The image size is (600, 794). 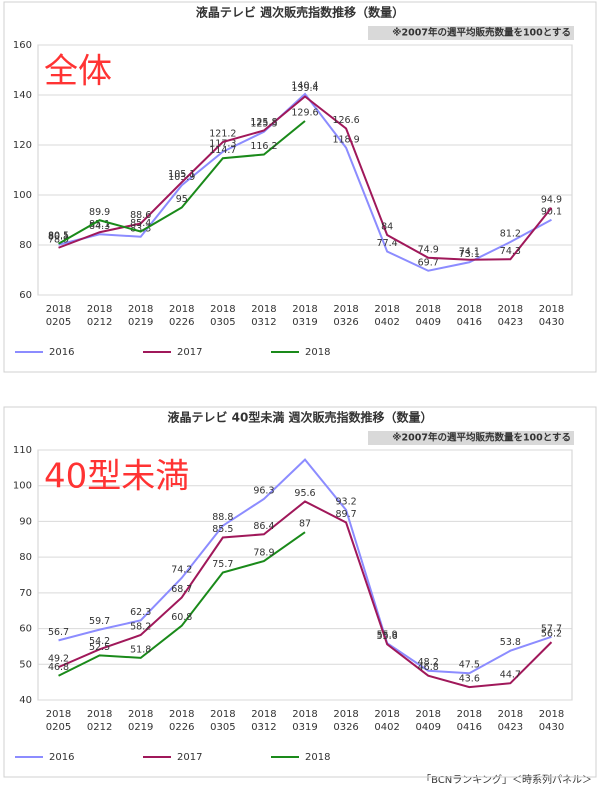 I want to click on y-tick-label: 140, so click(x=22, y=95).